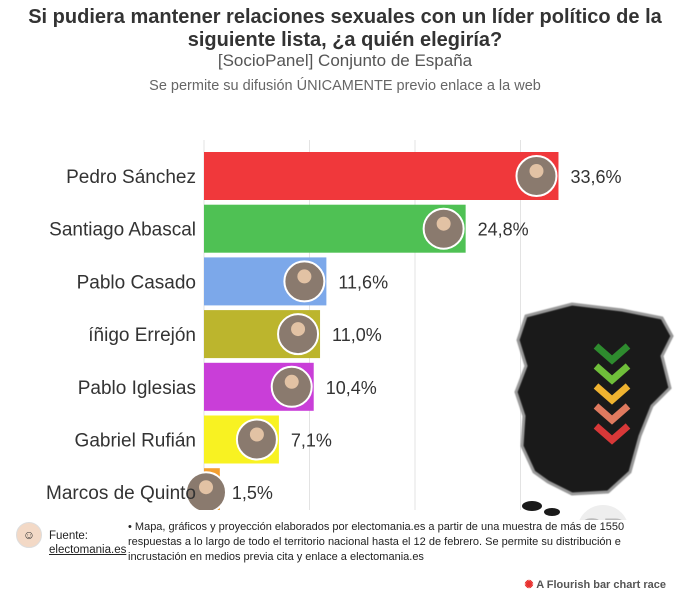 Image resolution: width=690 pixels, height=604 pixels. I want to click on category-label: Pedro Sánchez, so click(131, 177).